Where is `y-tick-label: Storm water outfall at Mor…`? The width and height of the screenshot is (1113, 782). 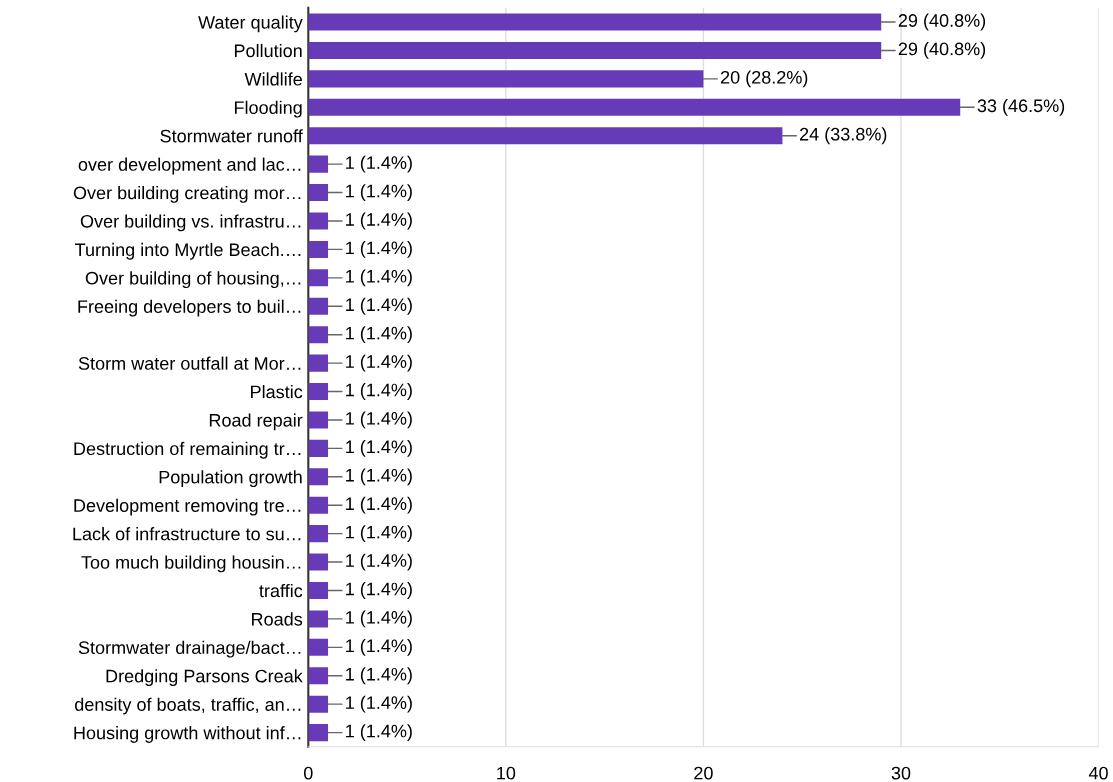 y-tick-label: Storm water outfall at Mor… is located at coordinates (189, 363).